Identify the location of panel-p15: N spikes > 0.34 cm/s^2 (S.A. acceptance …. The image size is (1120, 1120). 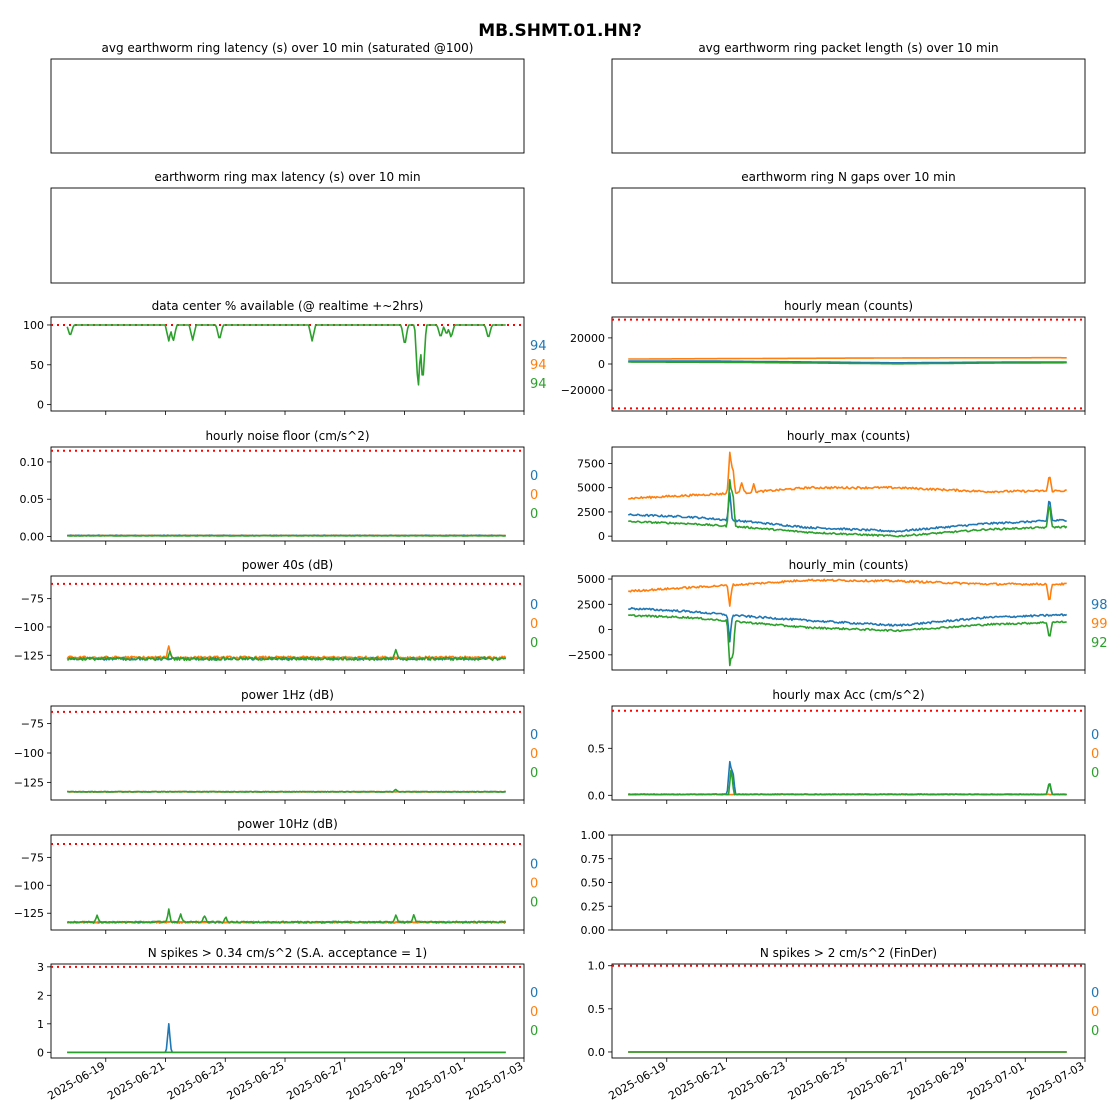
(287, 1024).